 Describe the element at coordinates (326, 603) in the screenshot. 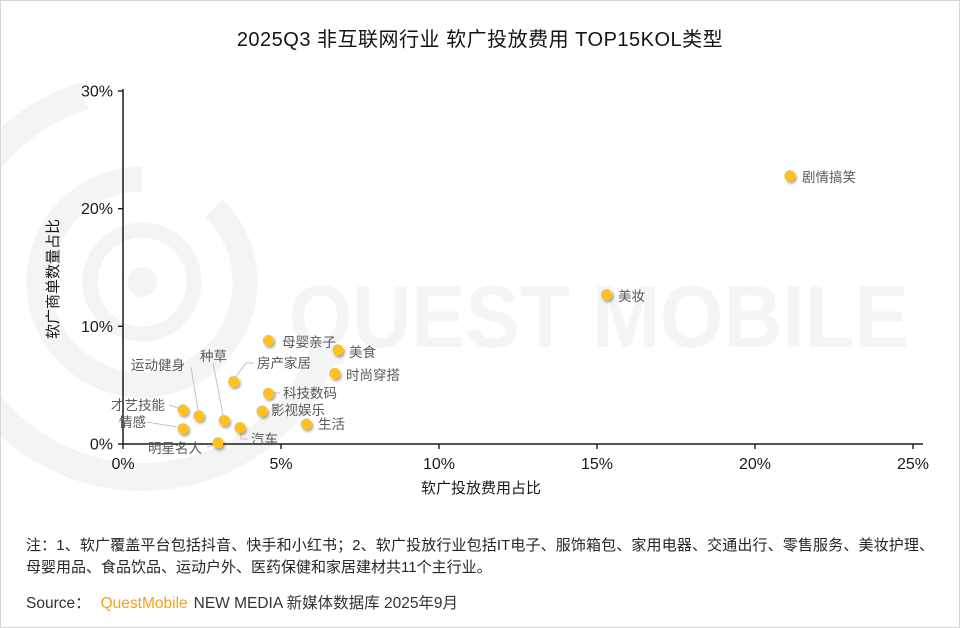

I see `source-rest: NEW MEDIA 新媒体数据库 2025年9月` at that location.